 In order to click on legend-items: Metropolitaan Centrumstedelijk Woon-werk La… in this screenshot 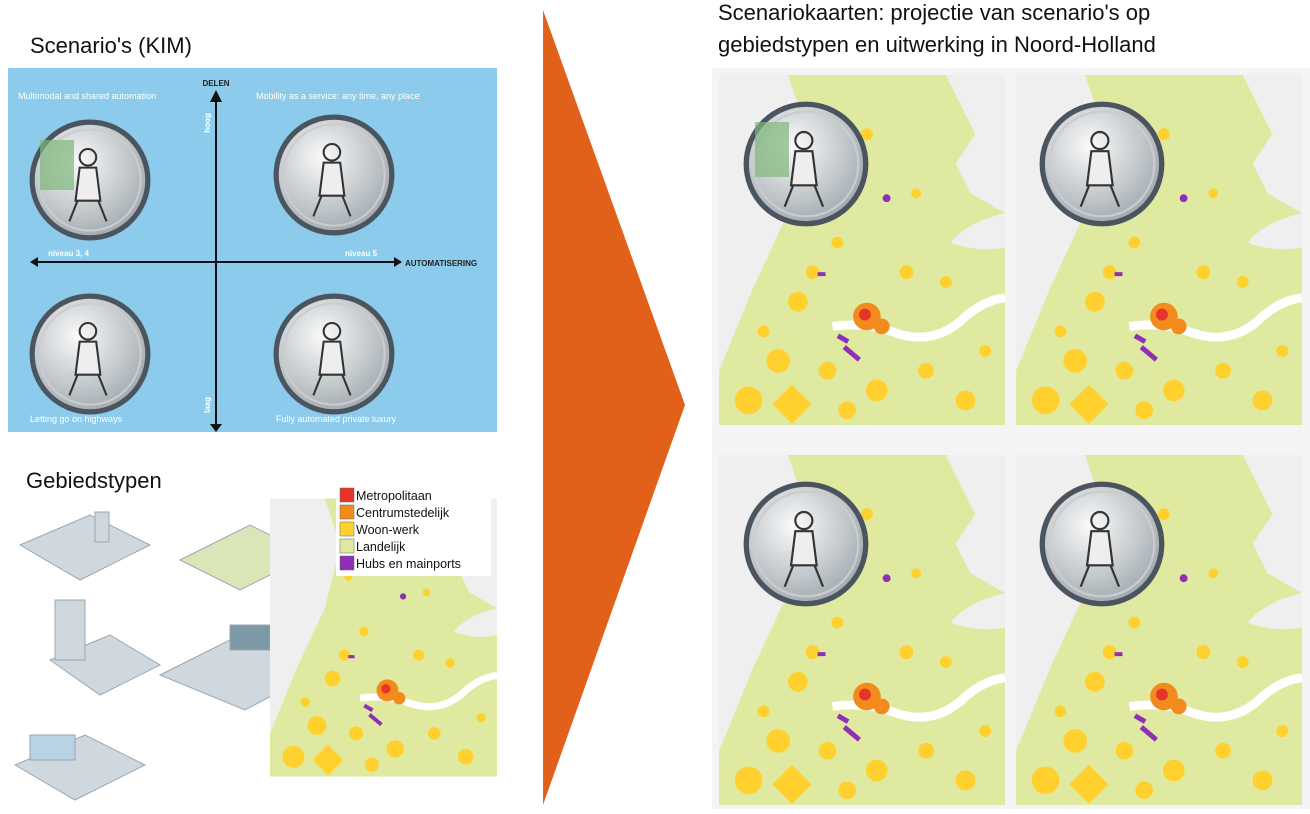, I will do `click(400, 529)`.